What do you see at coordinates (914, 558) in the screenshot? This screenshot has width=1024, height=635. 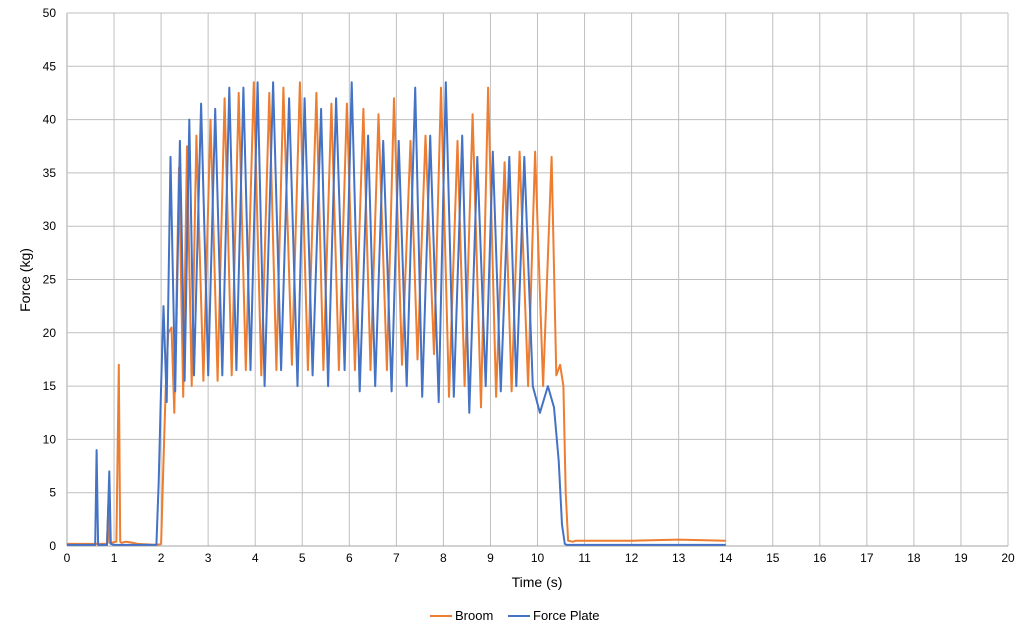 I see `x-tick-label: 18` at bounding box center [914, 558].